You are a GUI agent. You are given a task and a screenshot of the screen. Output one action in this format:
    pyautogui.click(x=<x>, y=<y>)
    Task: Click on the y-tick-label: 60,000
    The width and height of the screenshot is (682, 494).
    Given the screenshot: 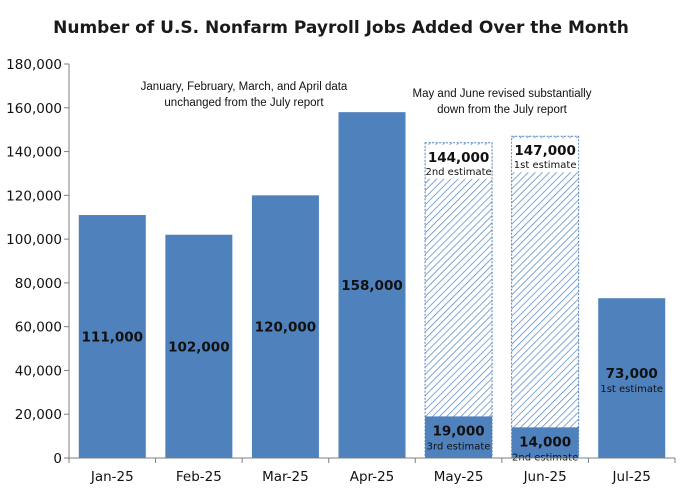 What is the action you would take?
    pyautogui.click(x=38, y=328)
    